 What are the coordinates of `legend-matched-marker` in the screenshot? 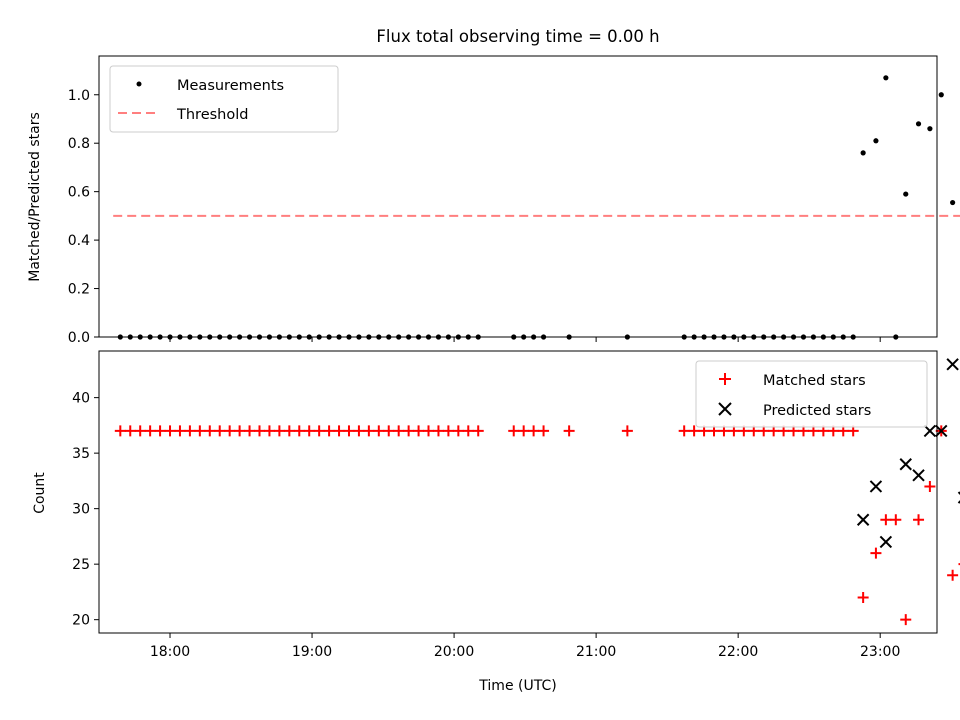 It's located at (725, 379).